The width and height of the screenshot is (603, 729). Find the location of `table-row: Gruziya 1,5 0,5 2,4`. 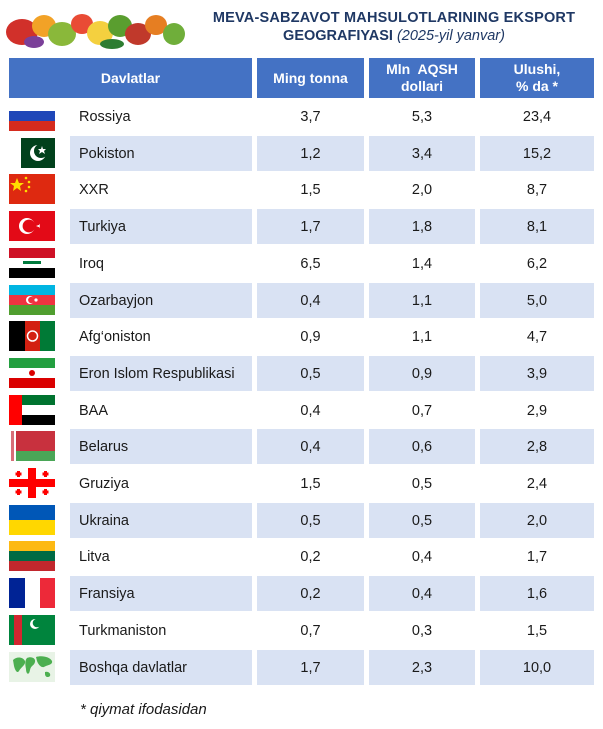

table-row: Gruziya 1,5 0,5 2,4 is located at coordinates (301, 483).